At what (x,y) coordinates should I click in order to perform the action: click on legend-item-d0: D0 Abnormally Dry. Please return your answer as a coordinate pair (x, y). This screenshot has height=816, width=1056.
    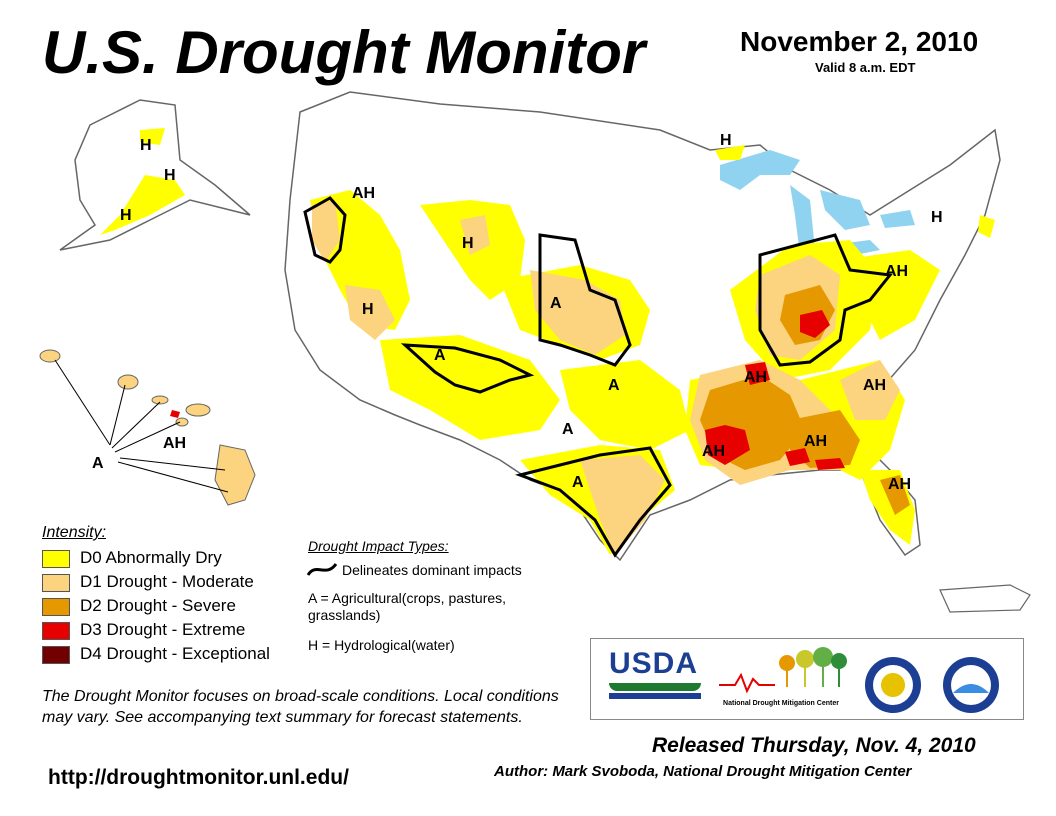
    Looking at the image, I should click on (132, 558).